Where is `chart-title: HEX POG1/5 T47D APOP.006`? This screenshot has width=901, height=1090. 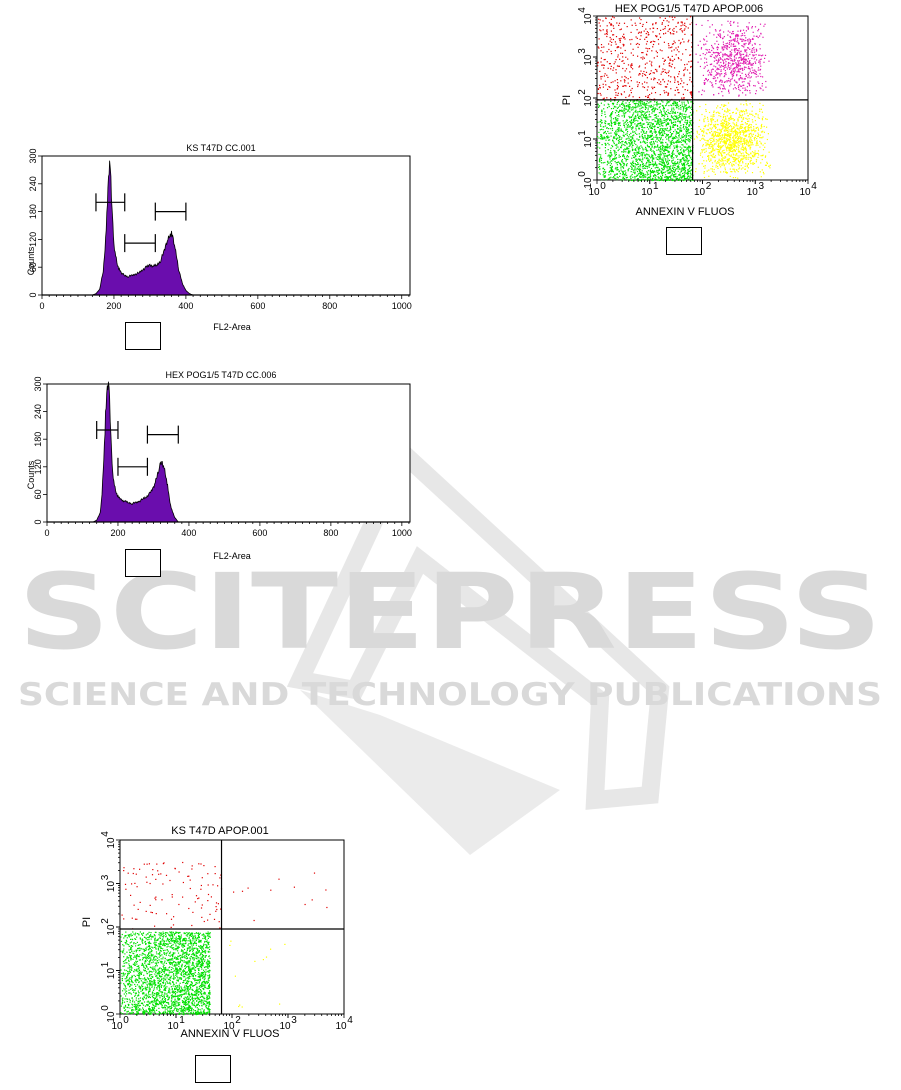 chart-title: HEX POG1/5 T47D APOP.006 is located at coordinates (689, 9).